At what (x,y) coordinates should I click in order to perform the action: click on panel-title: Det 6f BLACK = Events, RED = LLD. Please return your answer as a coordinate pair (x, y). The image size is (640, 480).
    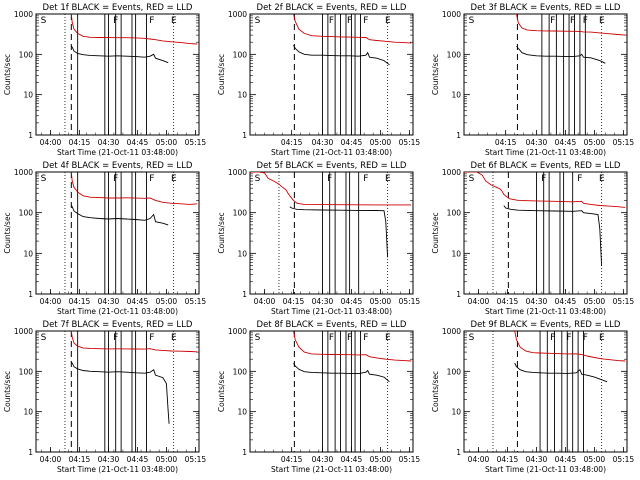
    Looking at the image, I should click on (546, 166).